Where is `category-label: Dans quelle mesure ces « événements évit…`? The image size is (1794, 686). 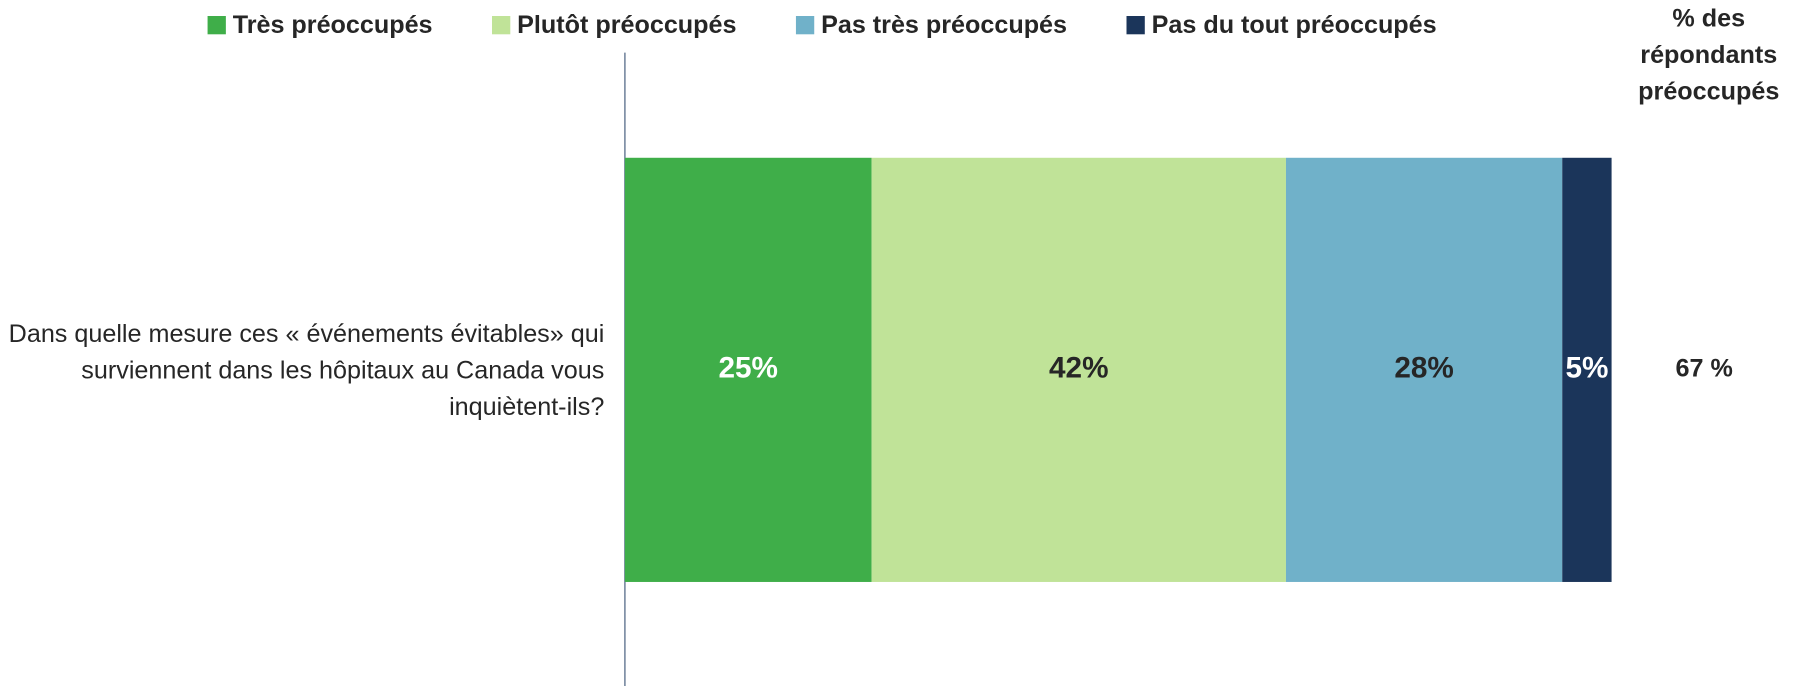 category-label: Dans quelle mesure ces « événements évit… is located at coordinates (306, 369).